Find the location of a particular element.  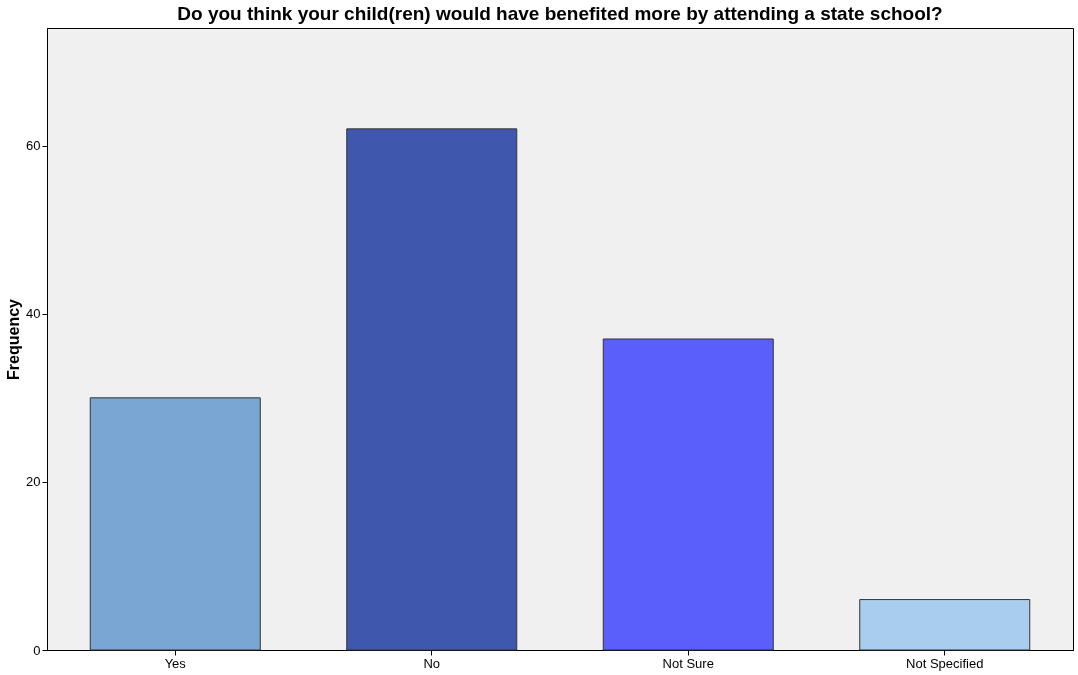

x-tick-label: Yes is located at coordinates (175, 663).